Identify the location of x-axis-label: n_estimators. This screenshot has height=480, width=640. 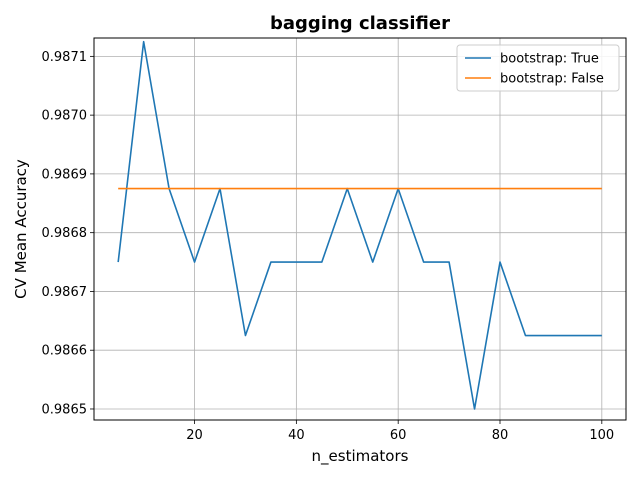
(360, 456).